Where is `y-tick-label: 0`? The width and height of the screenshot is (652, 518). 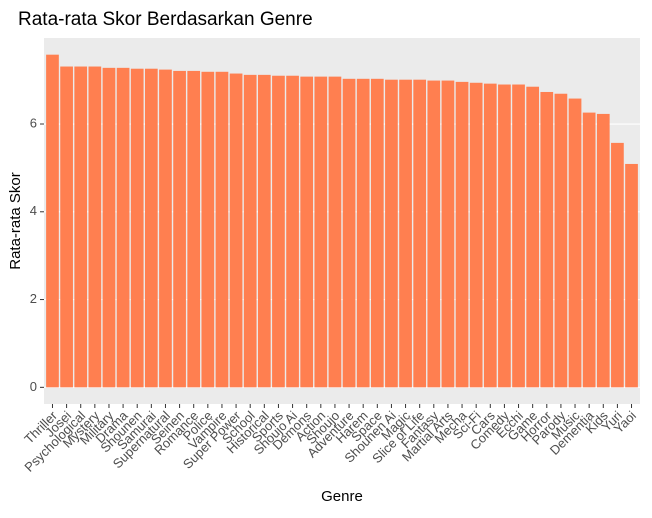
y-tick-label: 0 is located at coordinates (33, 386).